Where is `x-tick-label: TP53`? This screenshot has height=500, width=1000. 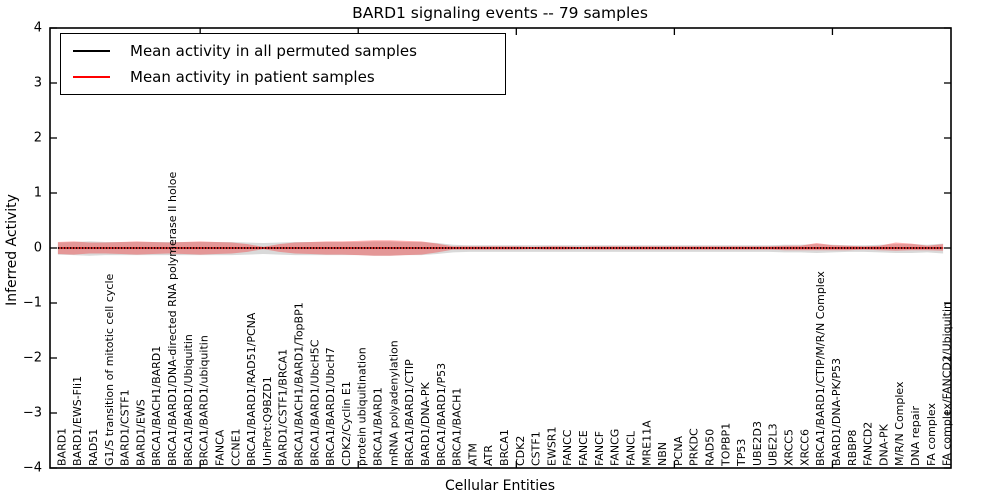 x-tick-label: TP53 is located at coordinates (741, 453).